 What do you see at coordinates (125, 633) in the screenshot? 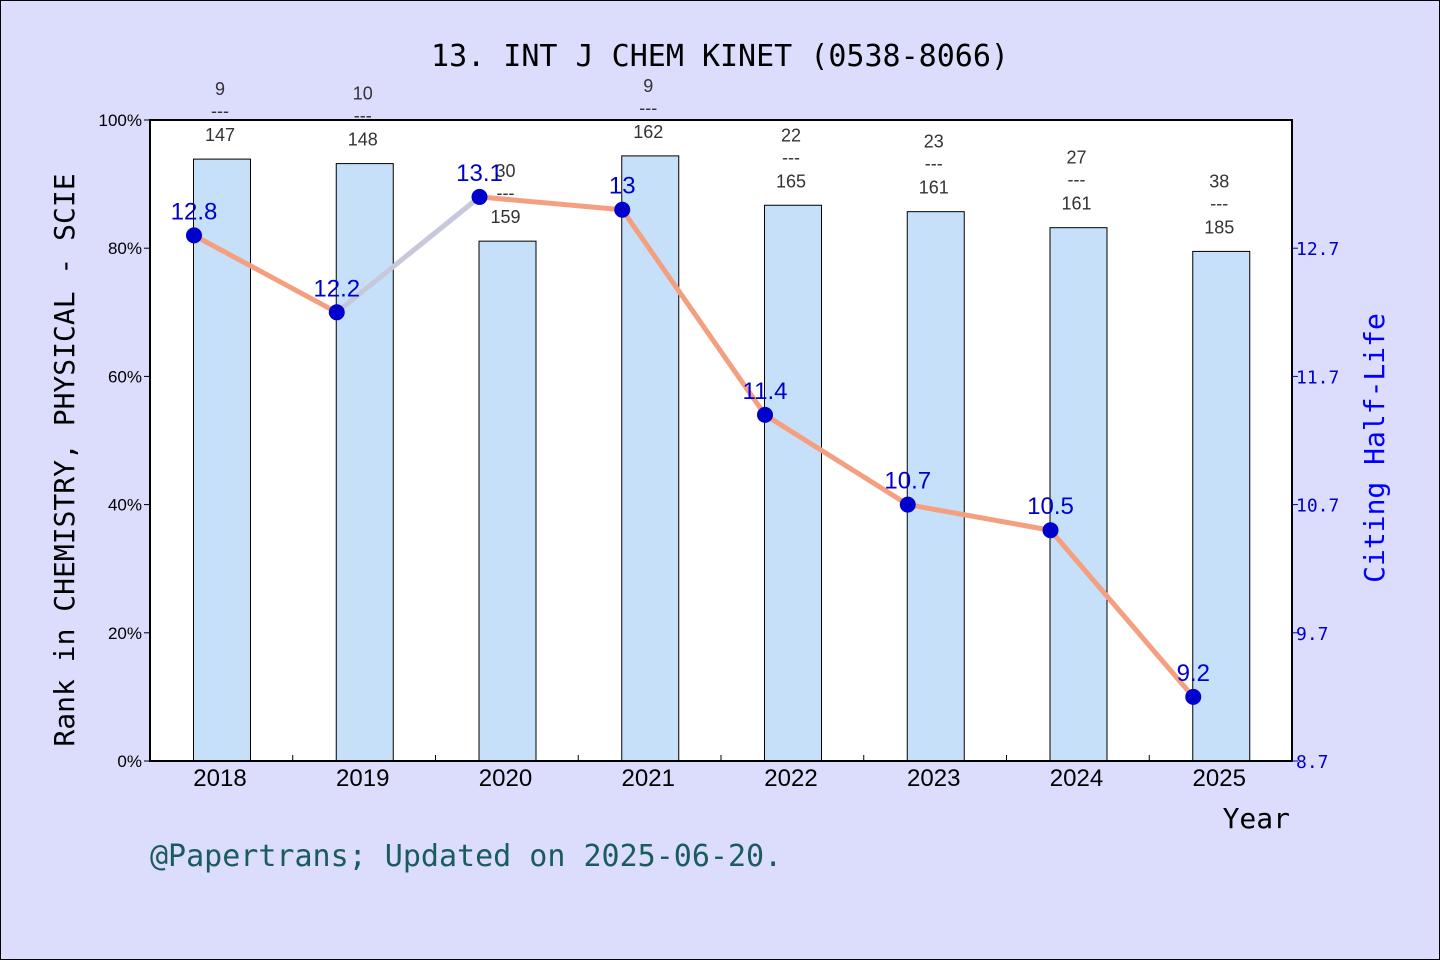
I see `left-tick-label-1: 20%` at bounding box center [125, 633].